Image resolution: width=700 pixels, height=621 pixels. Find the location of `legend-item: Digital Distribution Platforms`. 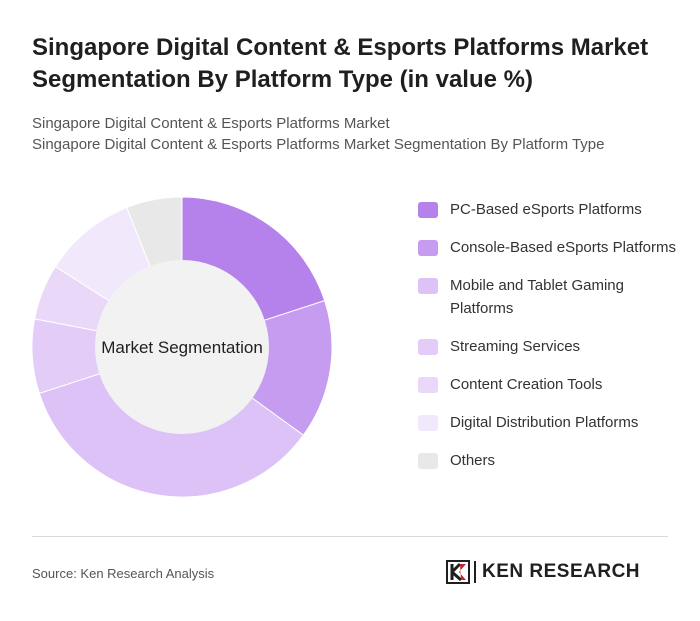

legend-item: Digital Distribution Platforms is located at coordinates (548, 422).